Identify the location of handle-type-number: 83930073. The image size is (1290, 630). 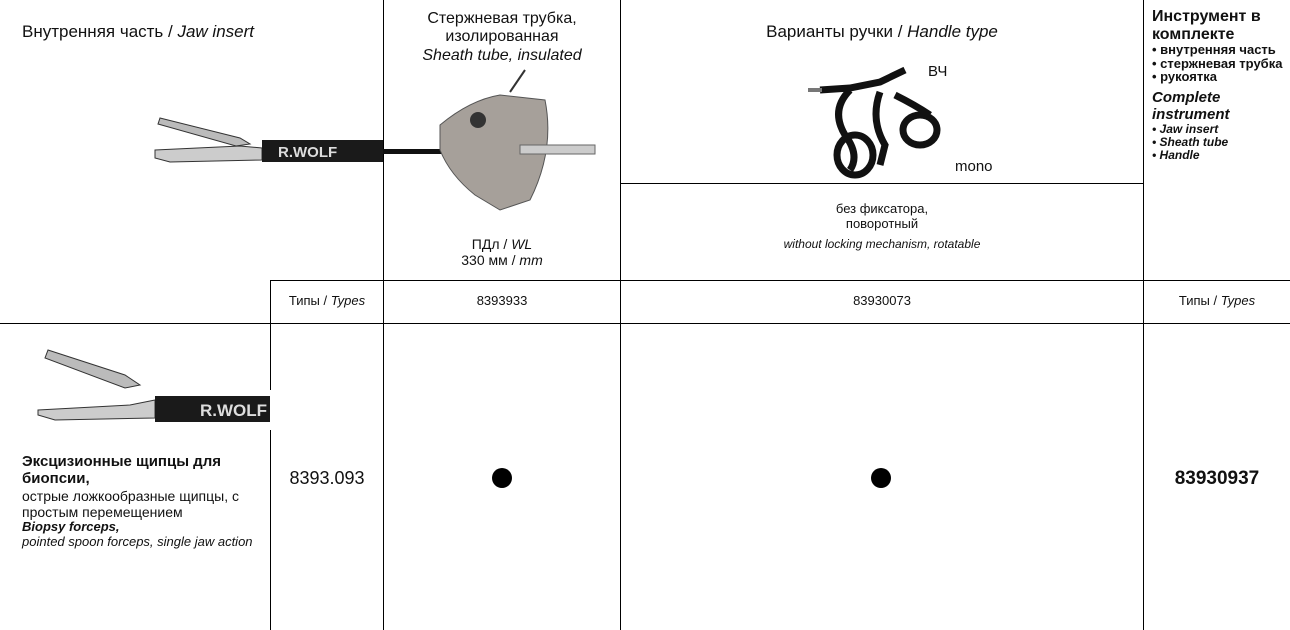
(882, 300).